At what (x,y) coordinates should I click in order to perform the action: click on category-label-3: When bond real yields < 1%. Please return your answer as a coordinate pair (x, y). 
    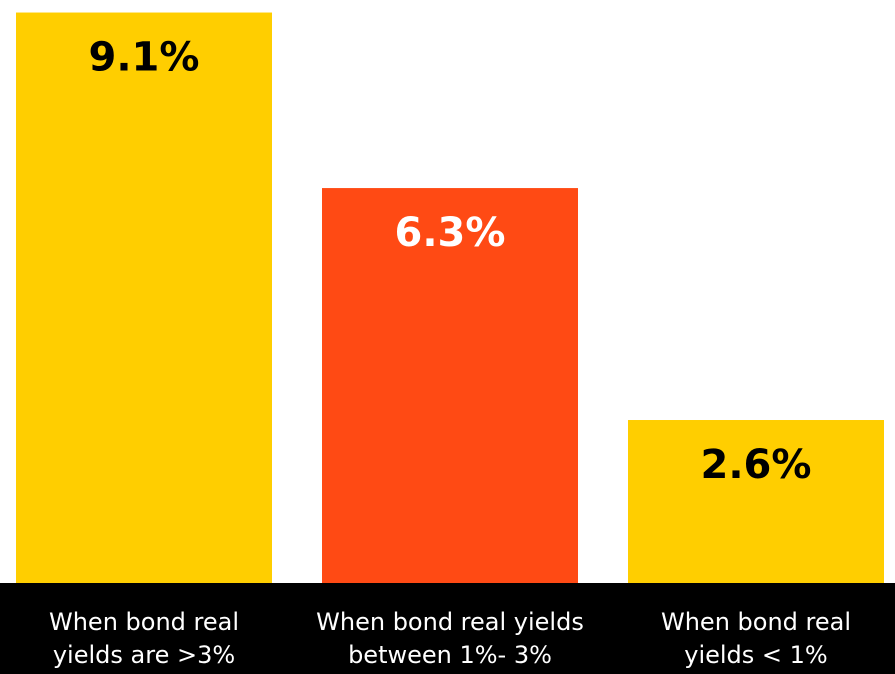
    Looking at the image, I should click on (756, 638).